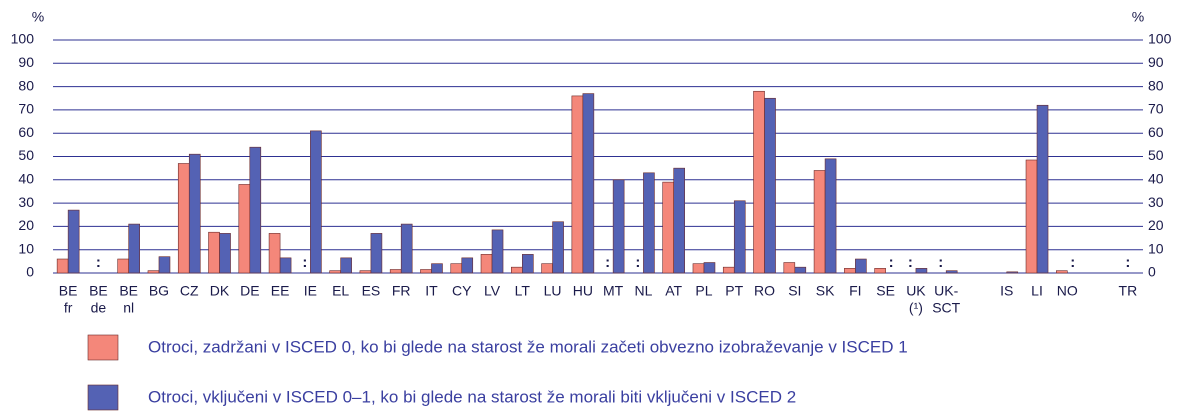 The height and width of the screenshot is (411, 1191). What do you see at coordinates (1156, 62) in the screenshot?
I see `y2-tick-label: 90` at bounding box center [1156, 62].